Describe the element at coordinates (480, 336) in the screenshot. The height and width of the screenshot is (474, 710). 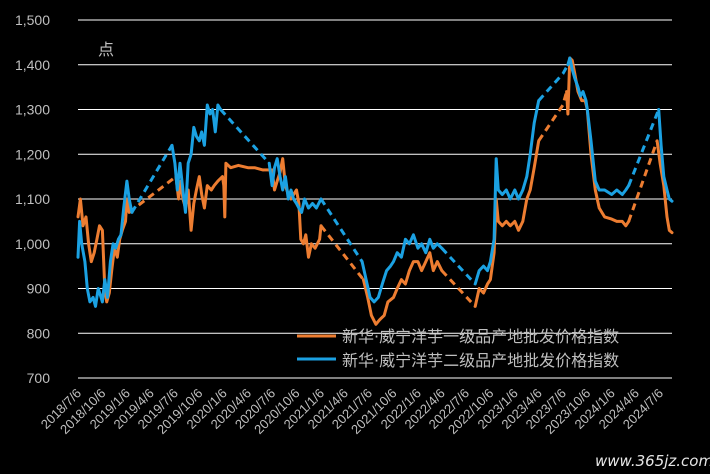
I see `legend-label-series-1: 新华·威宁洋芋一级品产地批发价格指数` at that location.